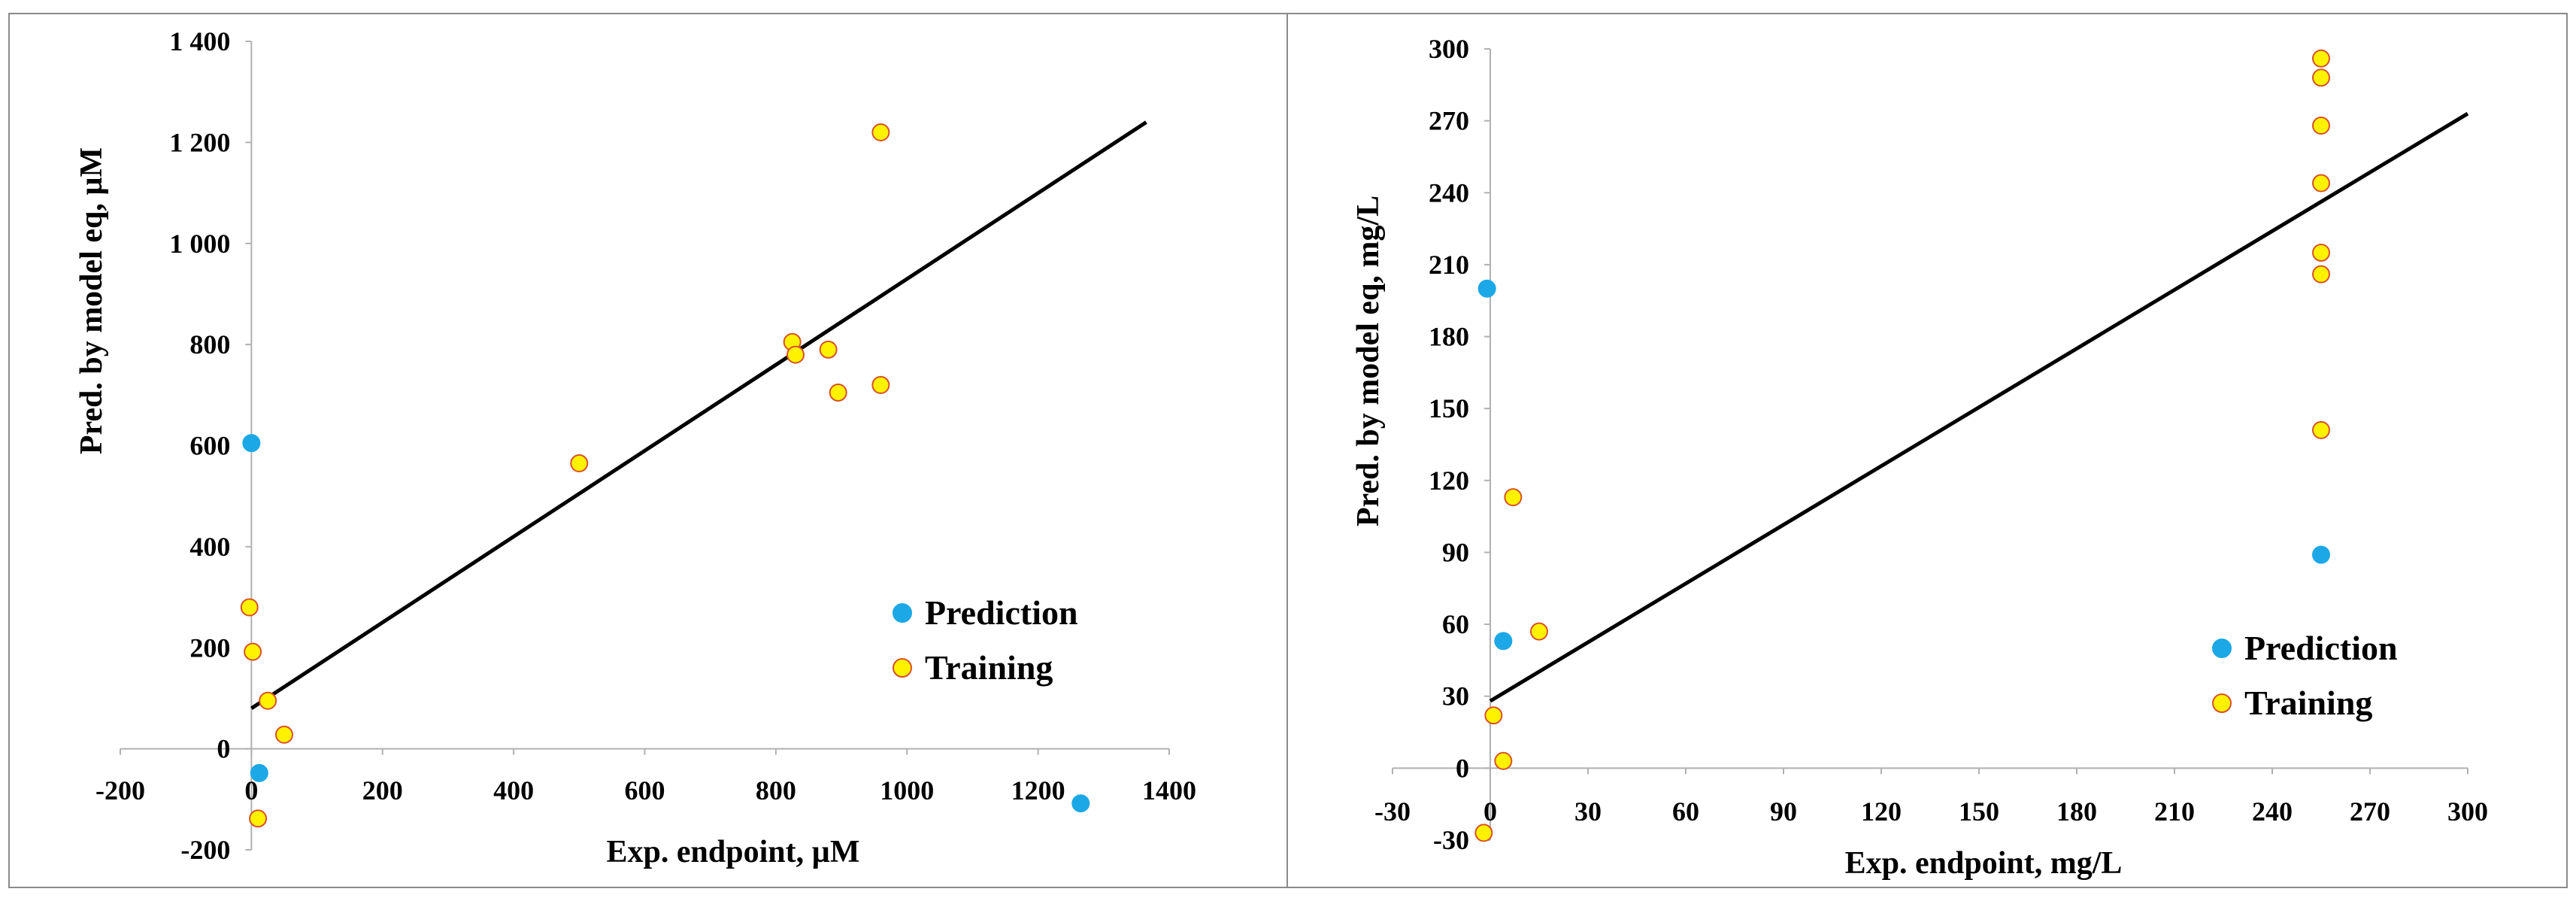 The image size is (2576, 904). Describe the element at coordinates (1979, 811) in the screenshot. I see `x-tick-label: 150` at that location.